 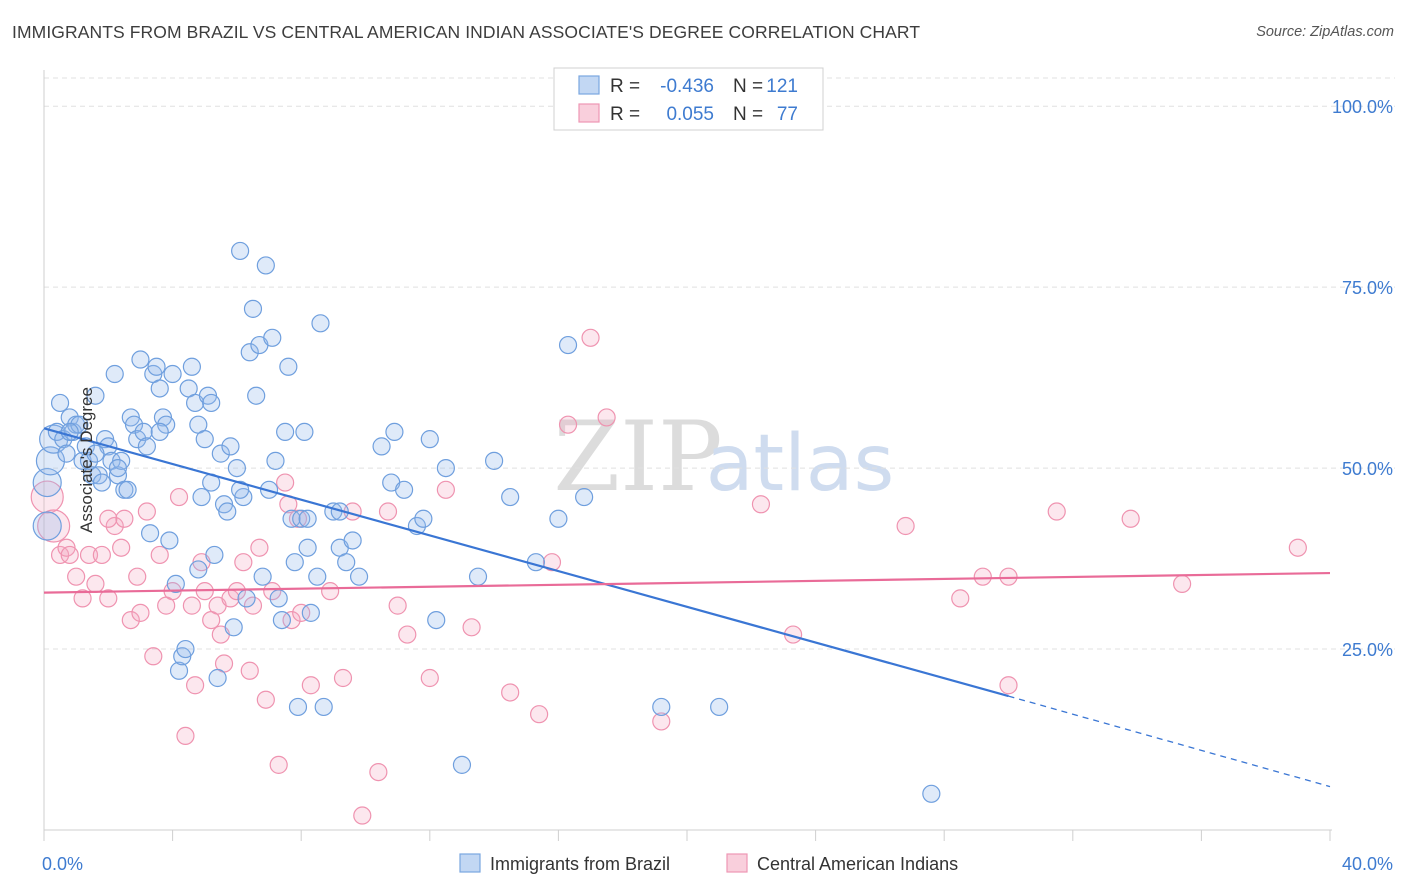 I want to click on watermark: ZIP atlas, so click(x=723, y=457).